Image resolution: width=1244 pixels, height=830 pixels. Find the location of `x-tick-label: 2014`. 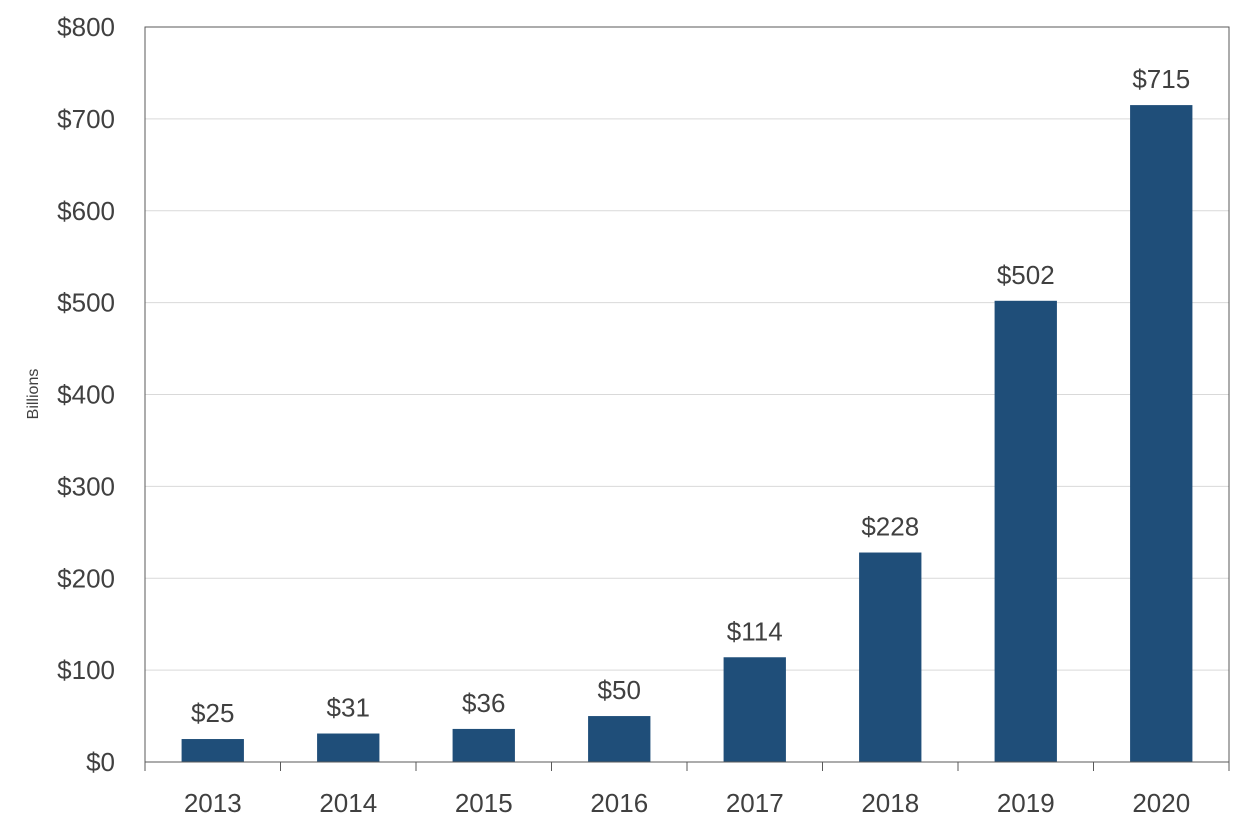

x-tick-label: 2014 is located at coordinates (348, 803).